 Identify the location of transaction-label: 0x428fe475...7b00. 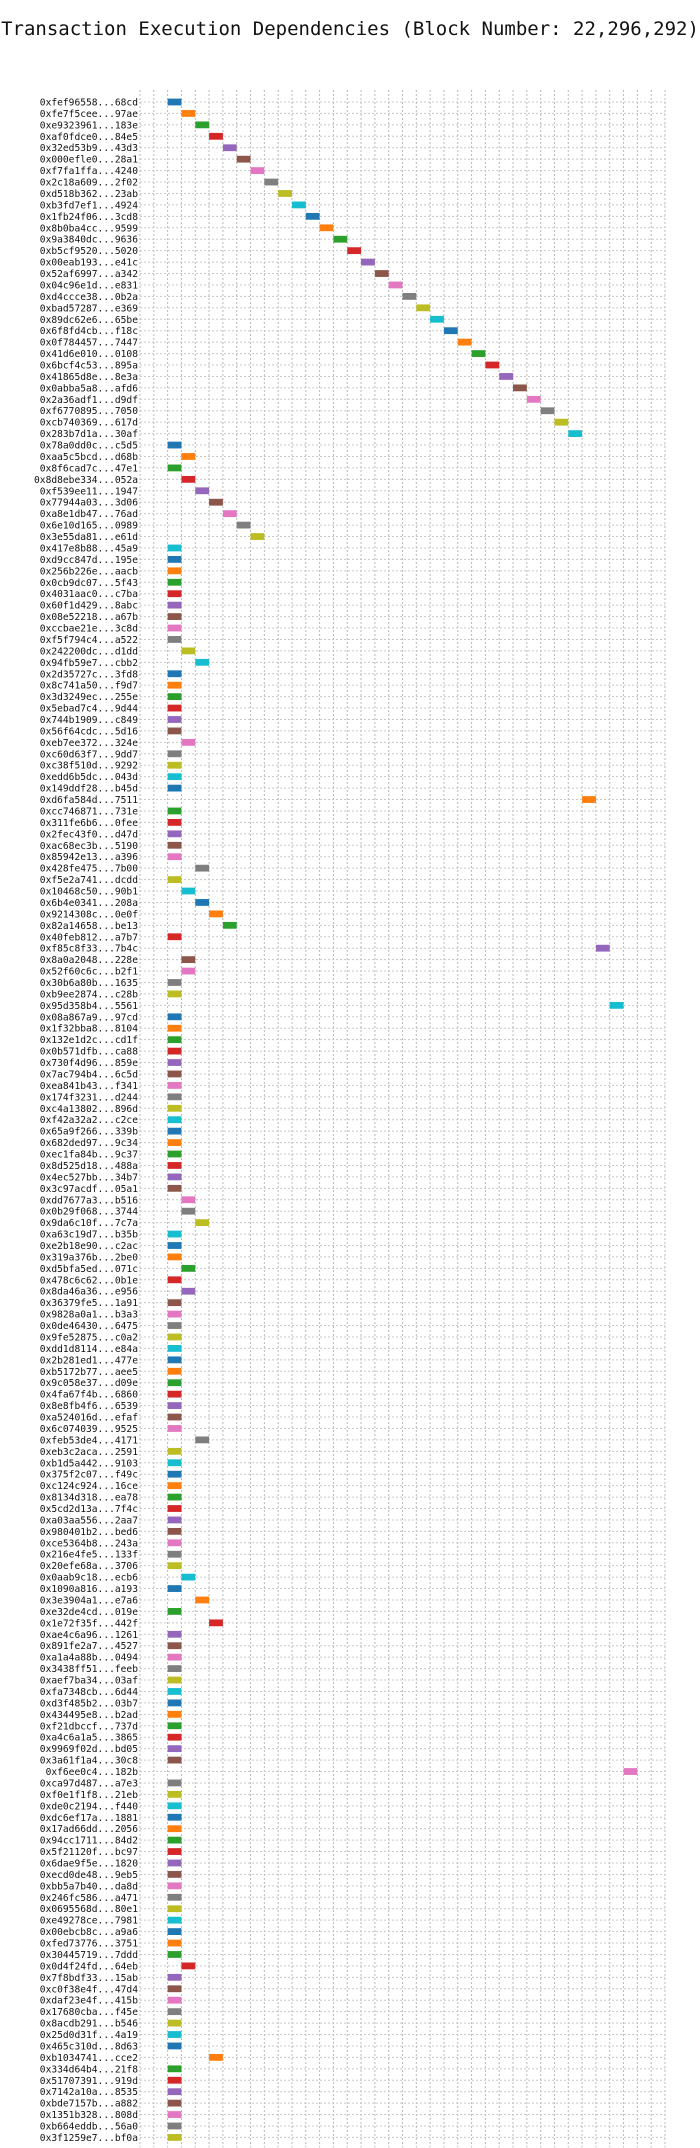
(89, 869).